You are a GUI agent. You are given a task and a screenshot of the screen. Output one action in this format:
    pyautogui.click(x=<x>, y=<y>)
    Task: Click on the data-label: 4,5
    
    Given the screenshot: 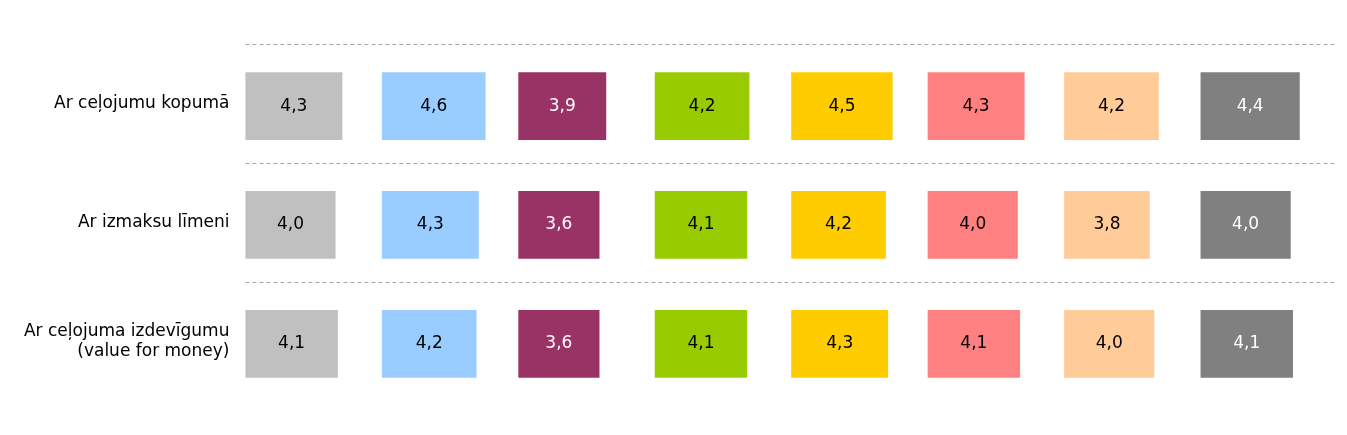 What is the action you would take?
    pyautogui.click(x=842, y=104)
    